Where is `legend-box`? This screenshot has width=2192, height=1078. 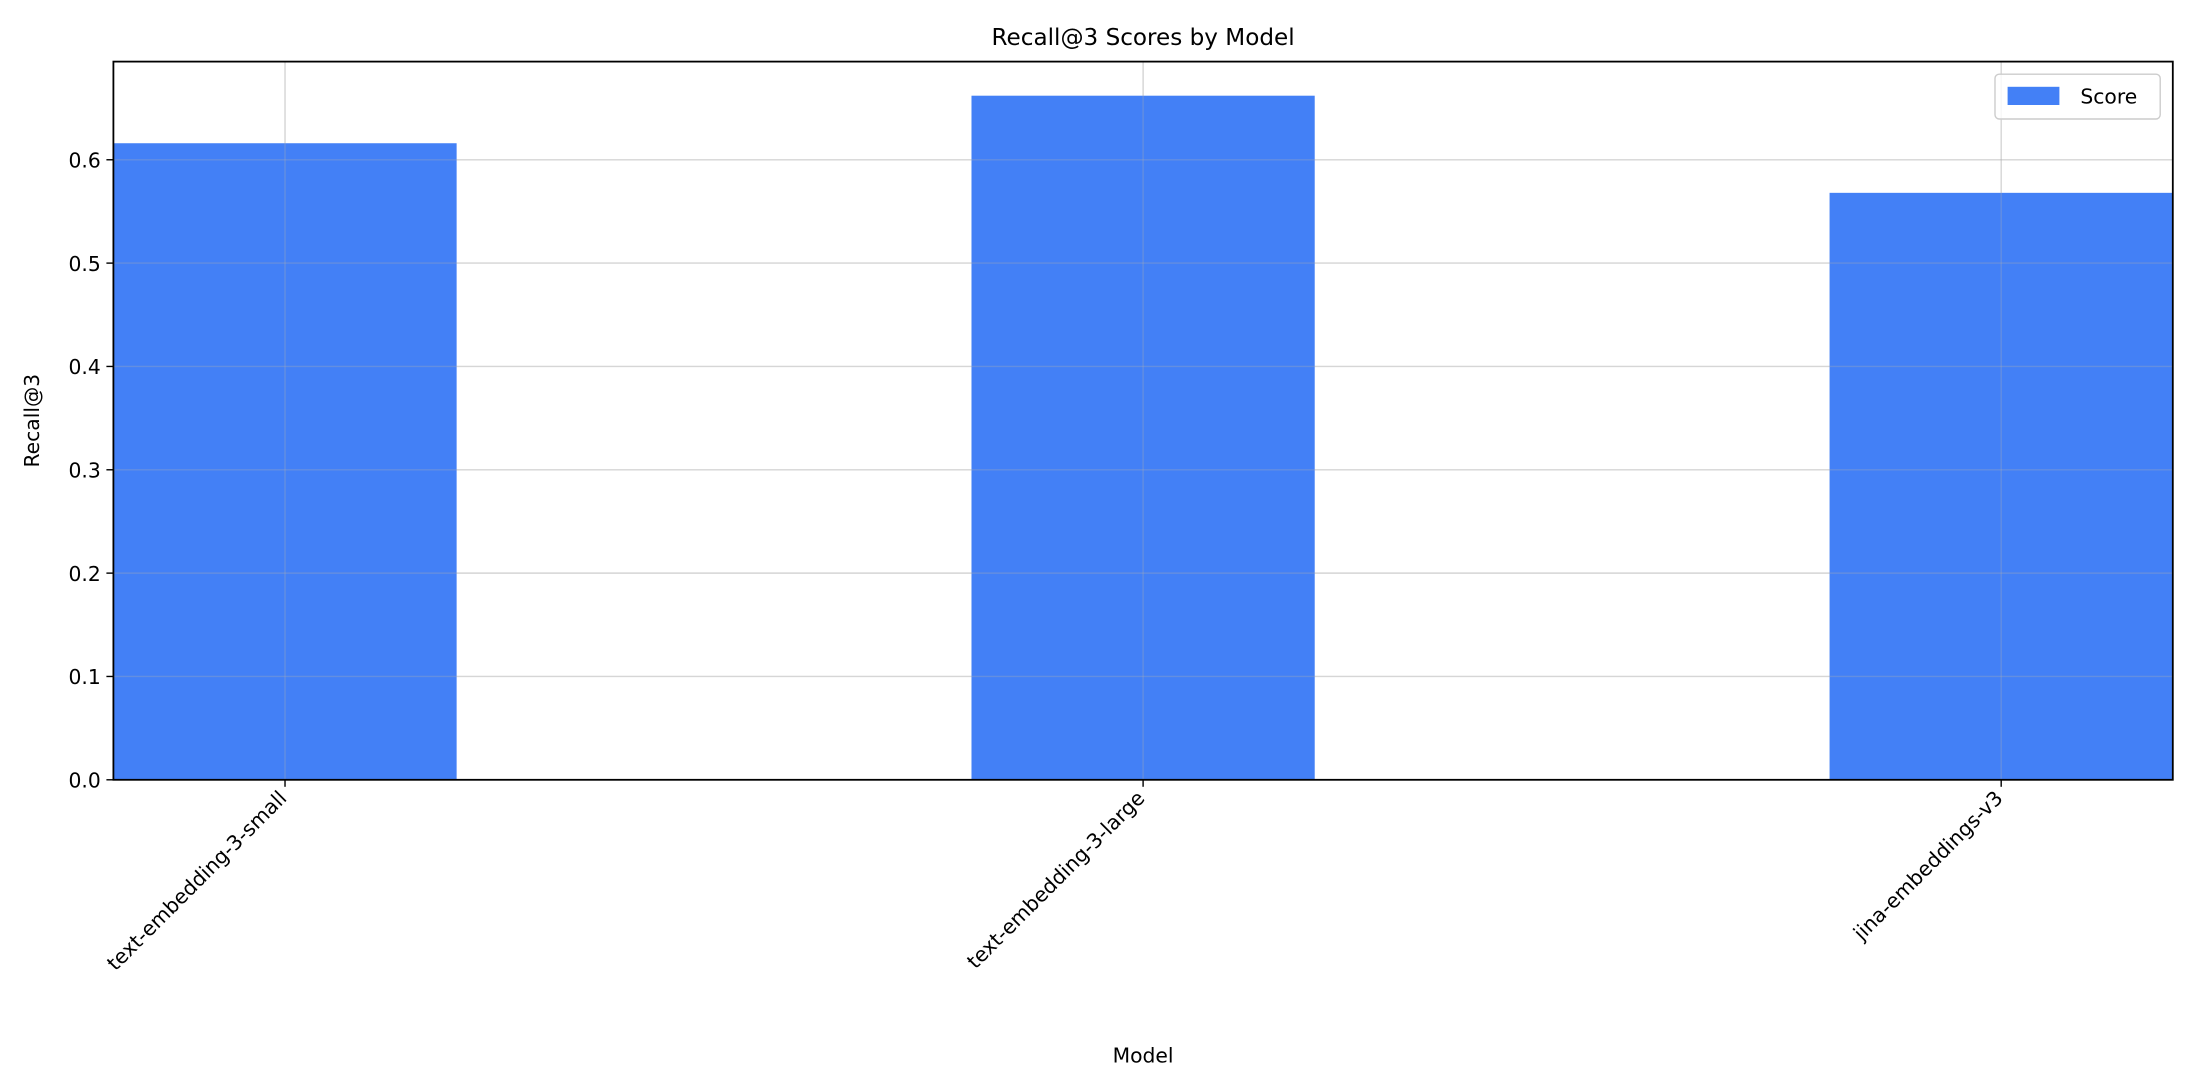 legend-box is located at coordinates (2077, 96).